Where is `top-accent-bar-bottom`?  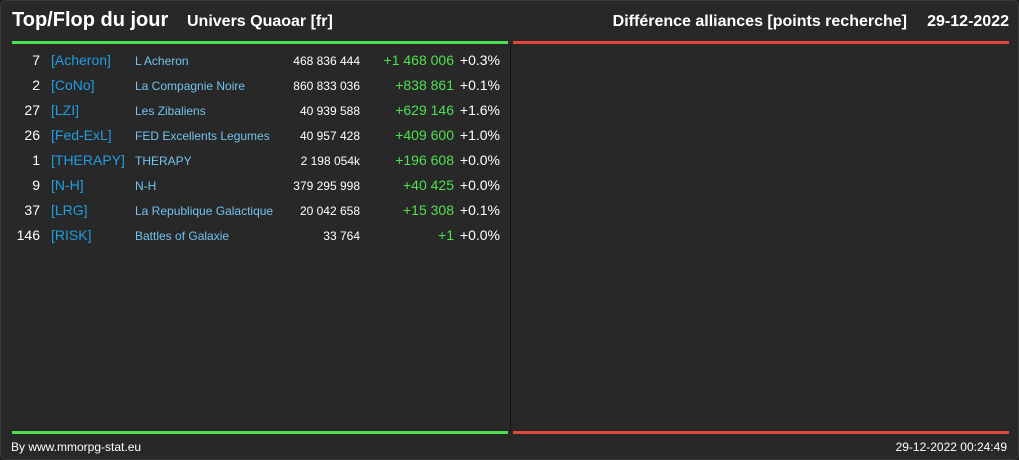
top-accent-bar-bottom is located at coordinates (260, 432).